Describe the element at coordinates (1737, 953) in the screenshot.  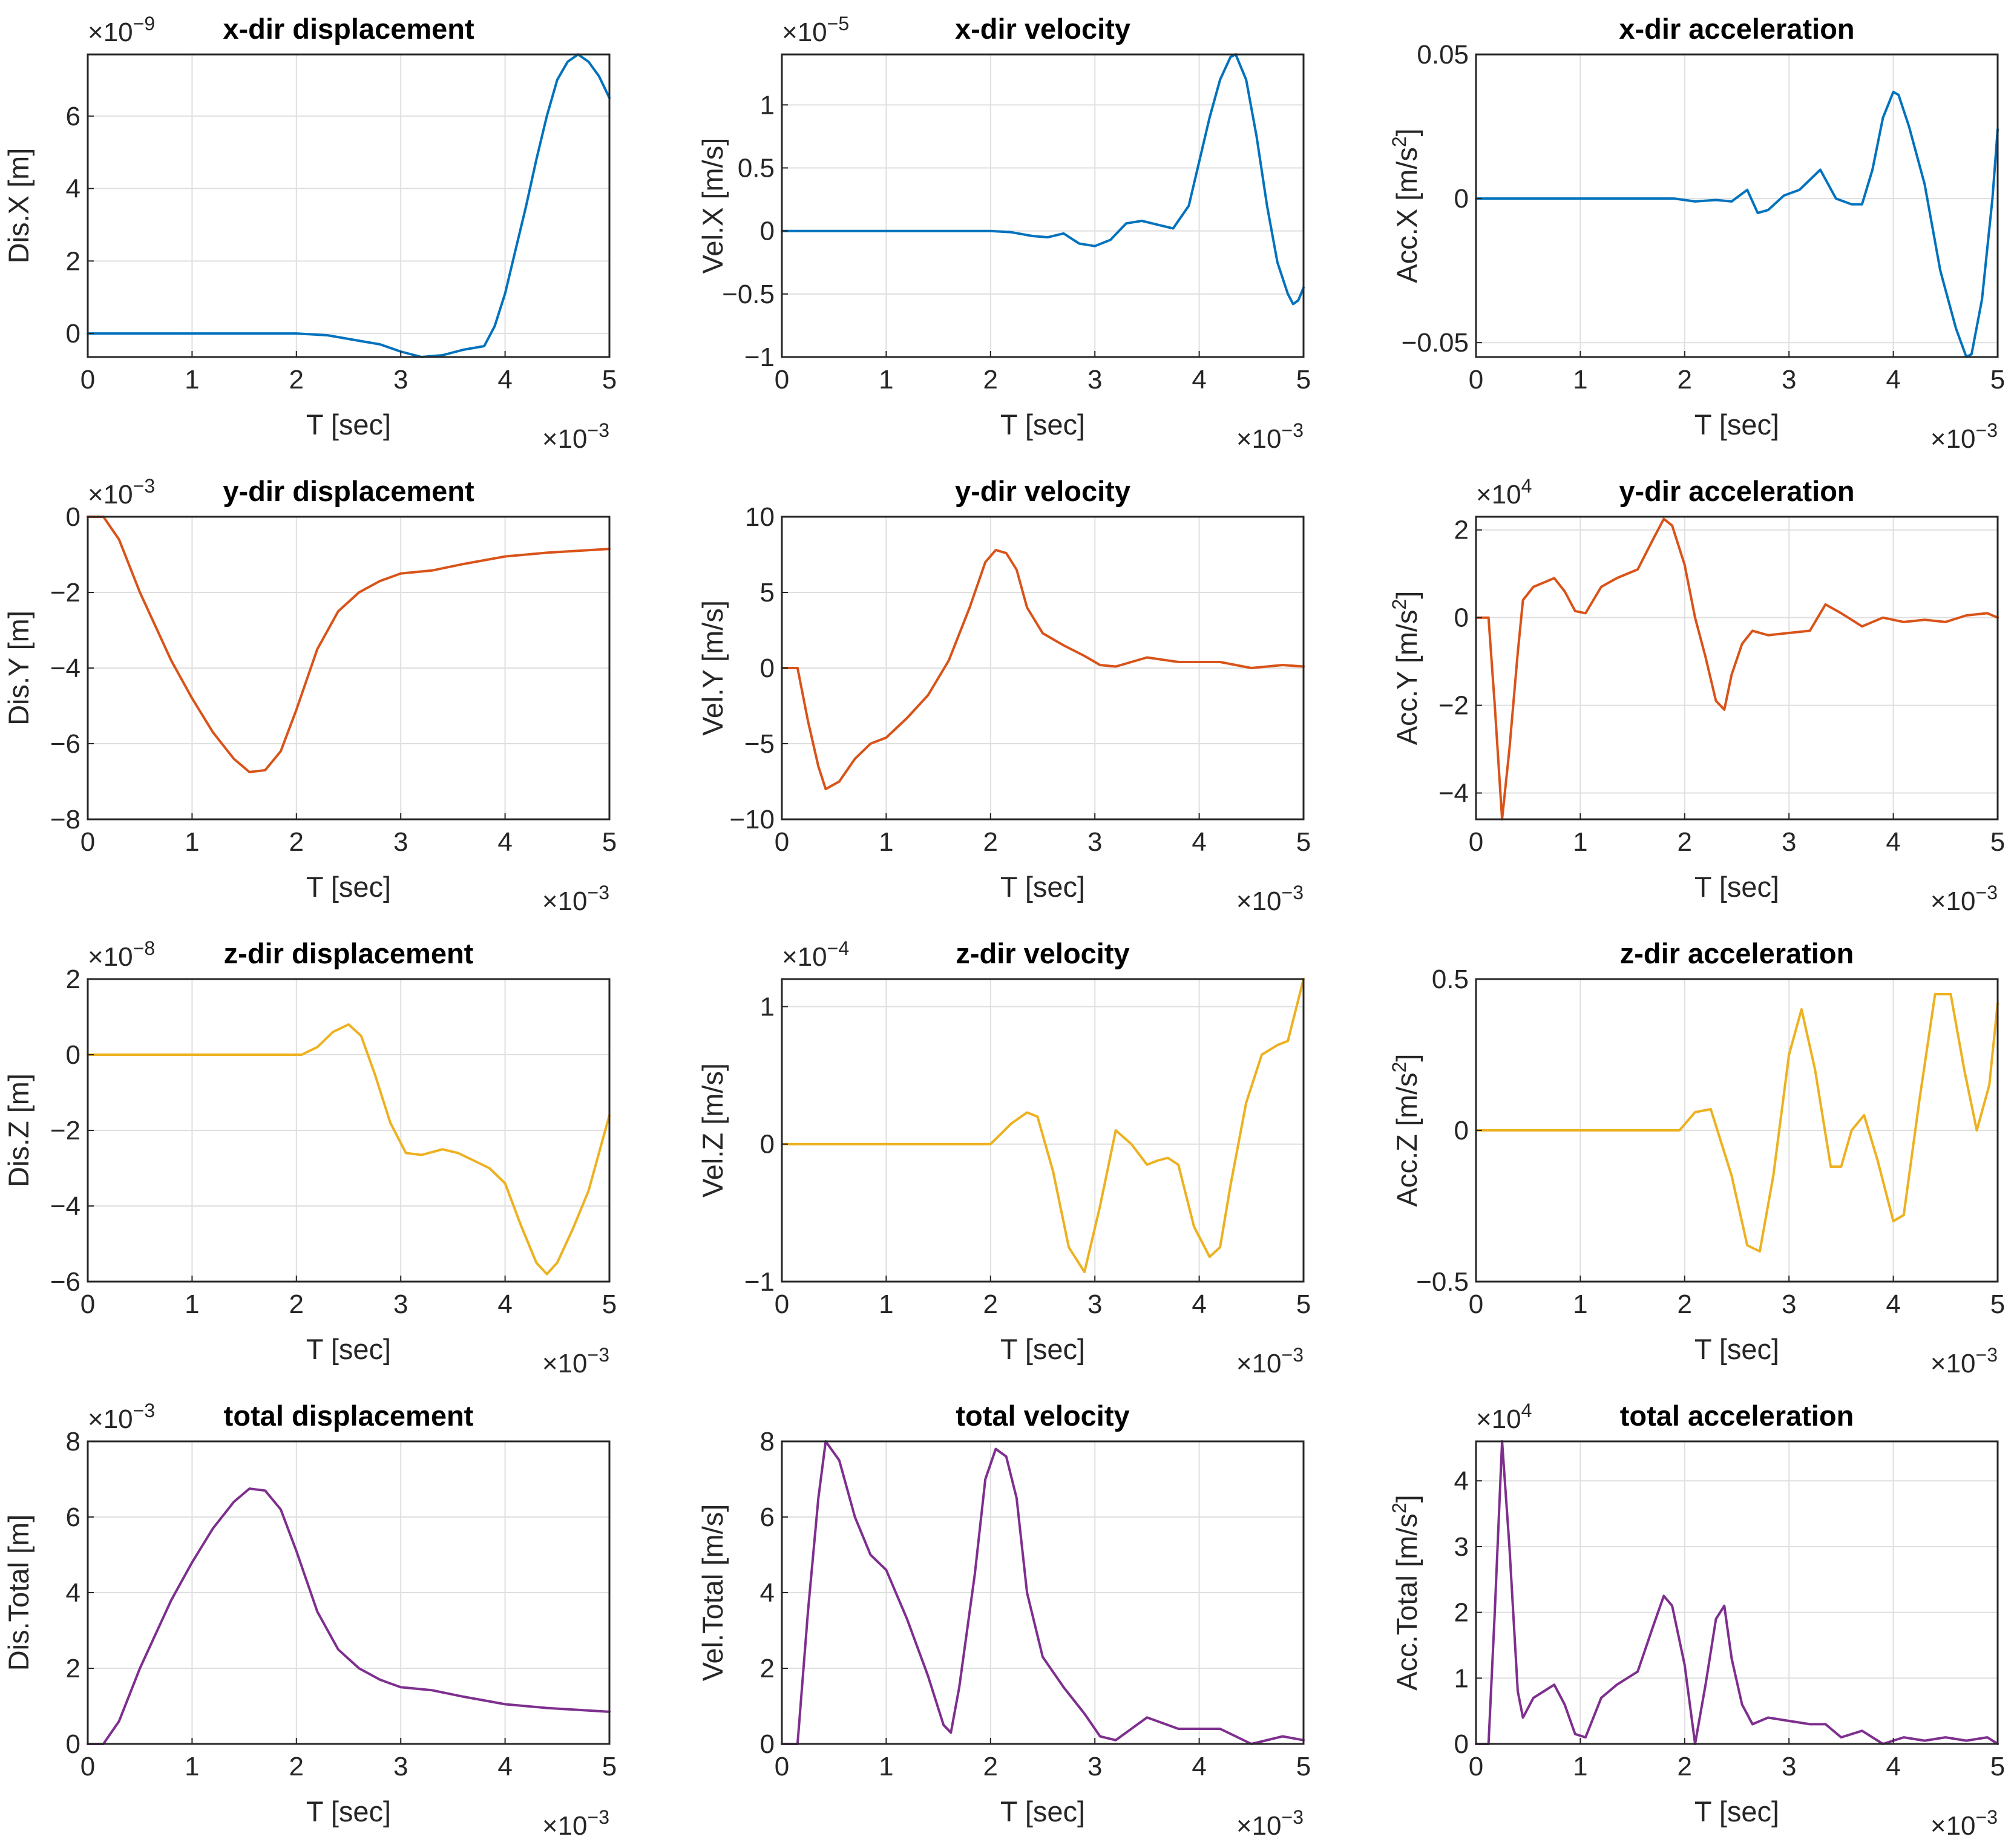
I see `z-dir-acceleration-title: z-dir acceleration` at that location.